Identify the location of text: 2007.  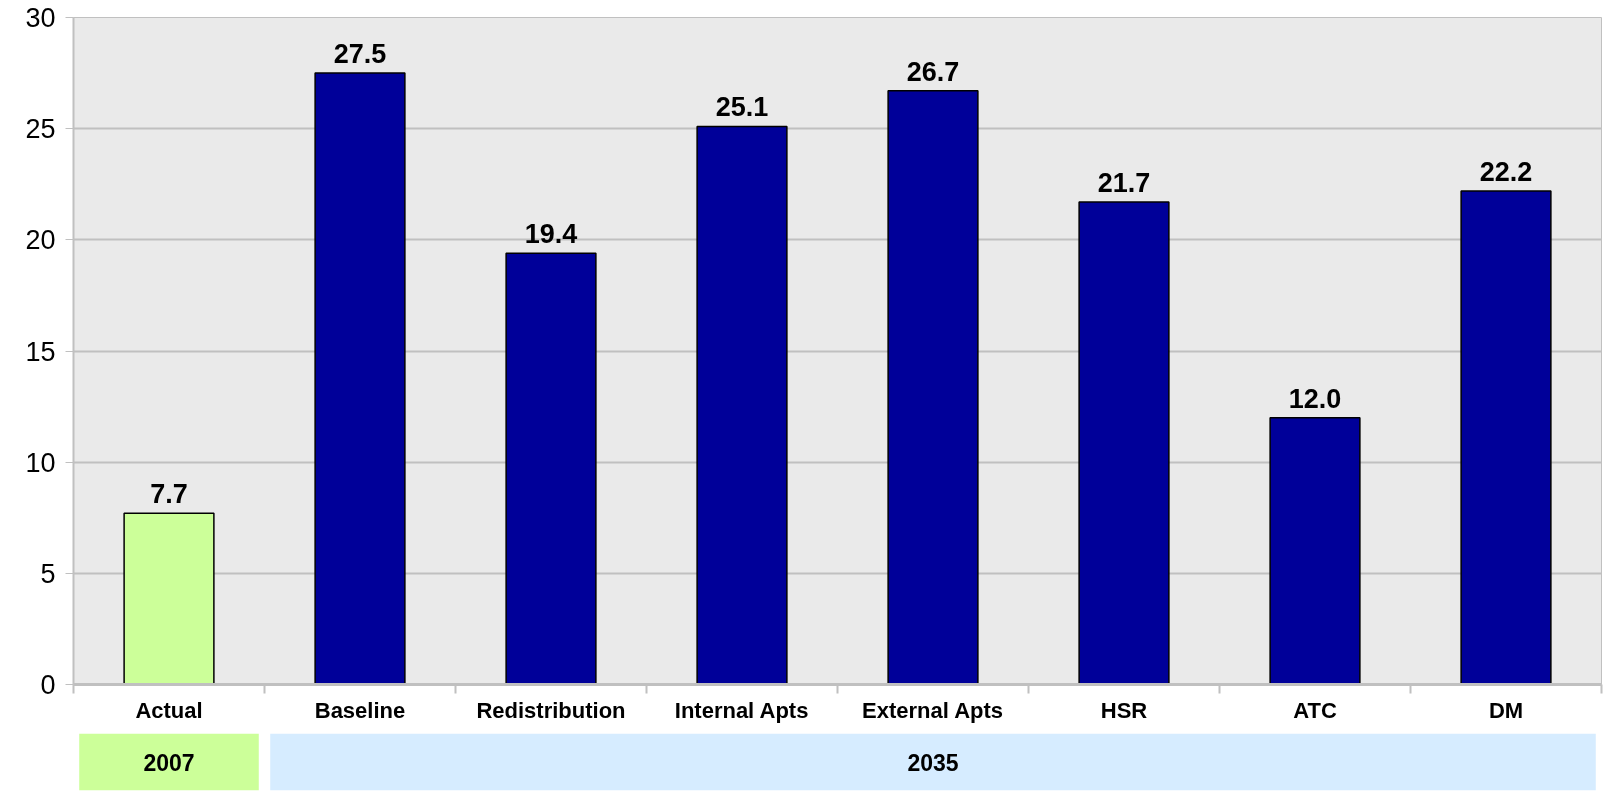
(169, 762).